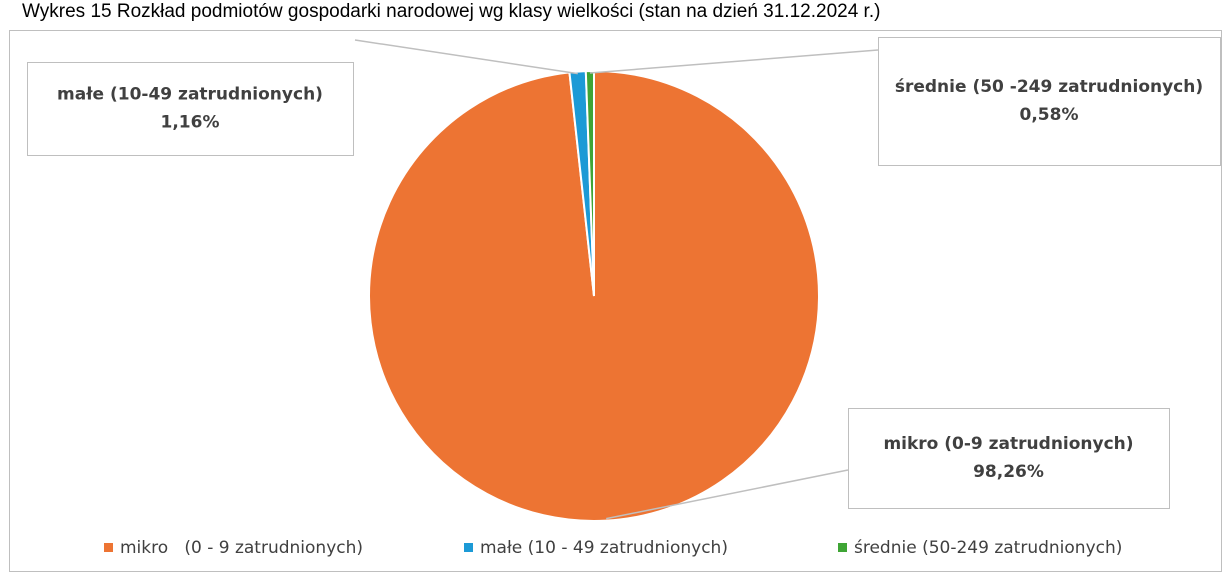 This screenshot has height=578, width=1226. Describe the element at coordinates (1049, 115) in the screenshot. I see `data-label: 0,58%` at that location.